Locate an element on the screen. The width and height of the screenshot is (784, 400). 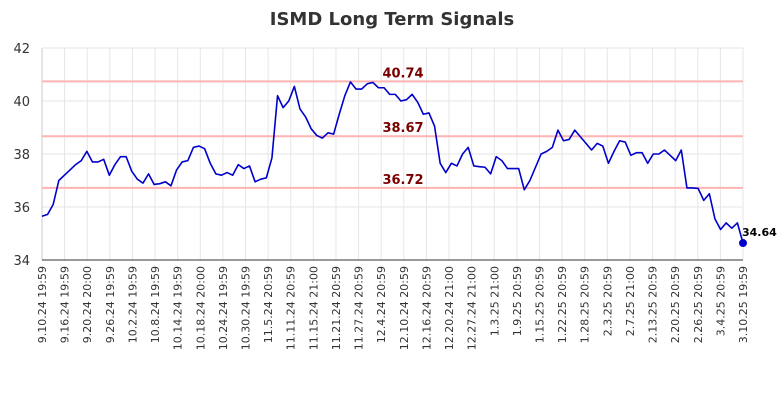
y-axis: 34 36 38 40 42 is located at coordinates (21, 155).